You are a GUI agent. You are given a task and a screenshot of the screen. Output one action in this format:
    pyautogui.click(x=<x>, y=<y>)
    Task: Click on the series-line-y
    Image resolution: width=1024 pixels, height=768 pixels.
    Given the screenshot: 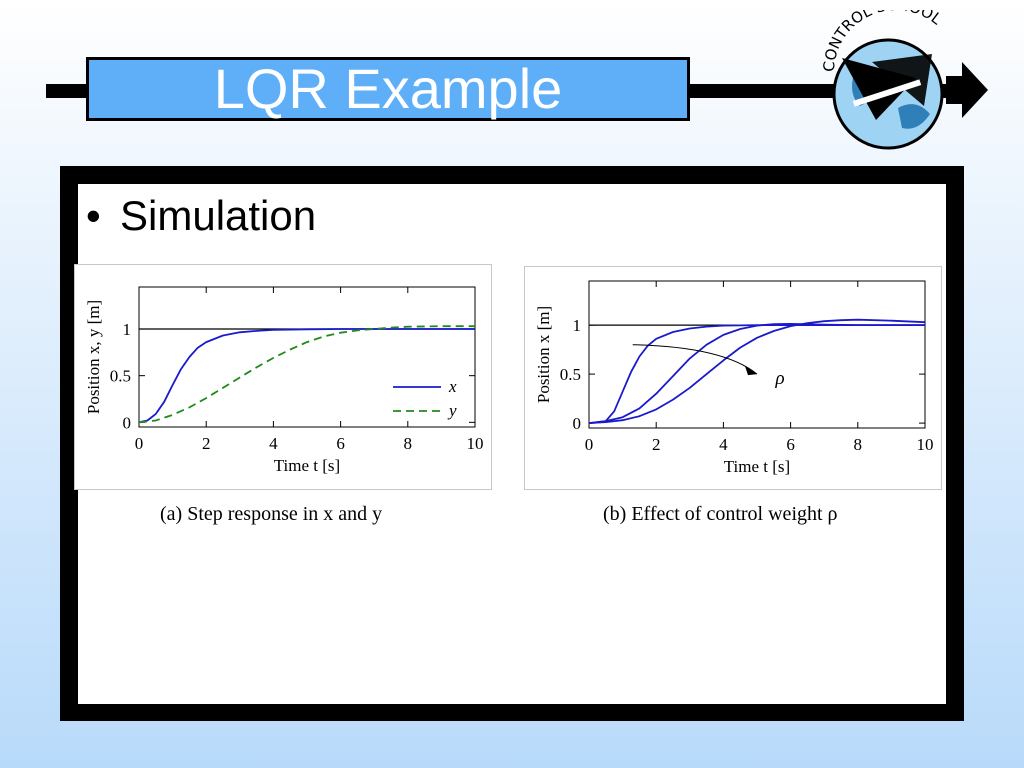 What is the action you would take?
    pyautogui.click(x=306, y=374)
    